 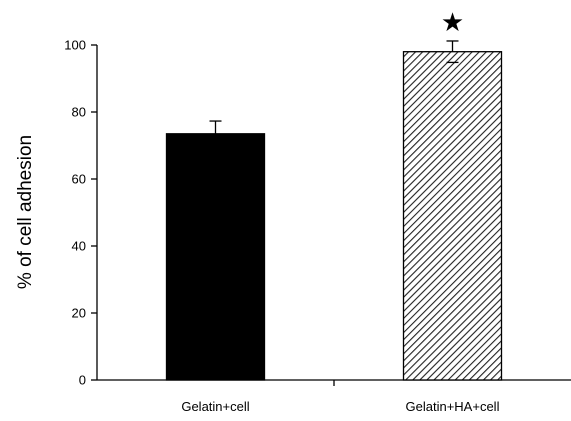 What do you see at coordinates (75, 45) in the screenshot?
I see `y-tick-label: 100` at bounding box center [75, 45].